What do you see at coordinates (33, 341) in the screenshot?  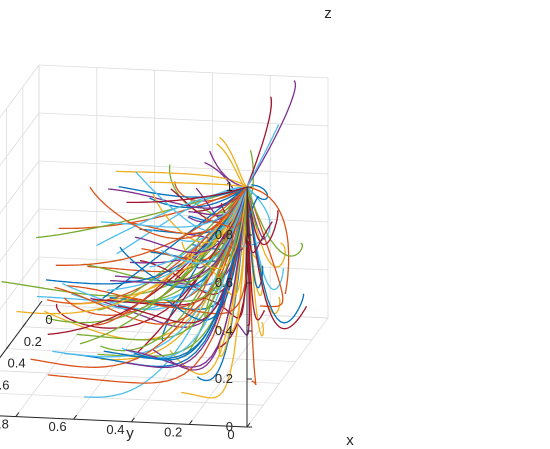 I see `x-tick-label: 0.2` at bounding box center [33, 341].